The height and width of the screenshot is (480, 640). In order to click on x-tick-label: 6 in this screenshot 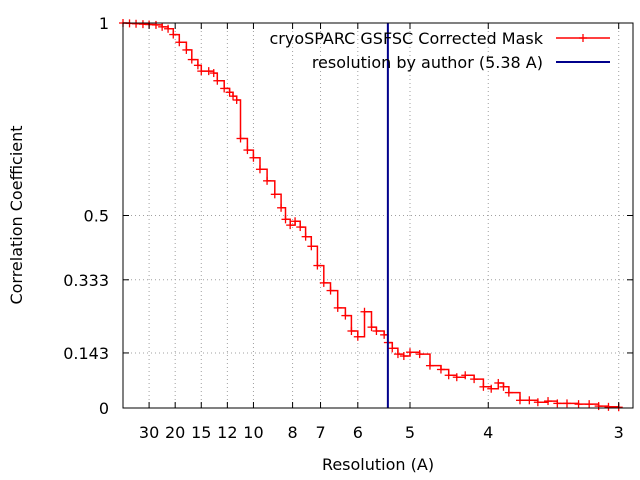, I will do `click(358, 432)`.